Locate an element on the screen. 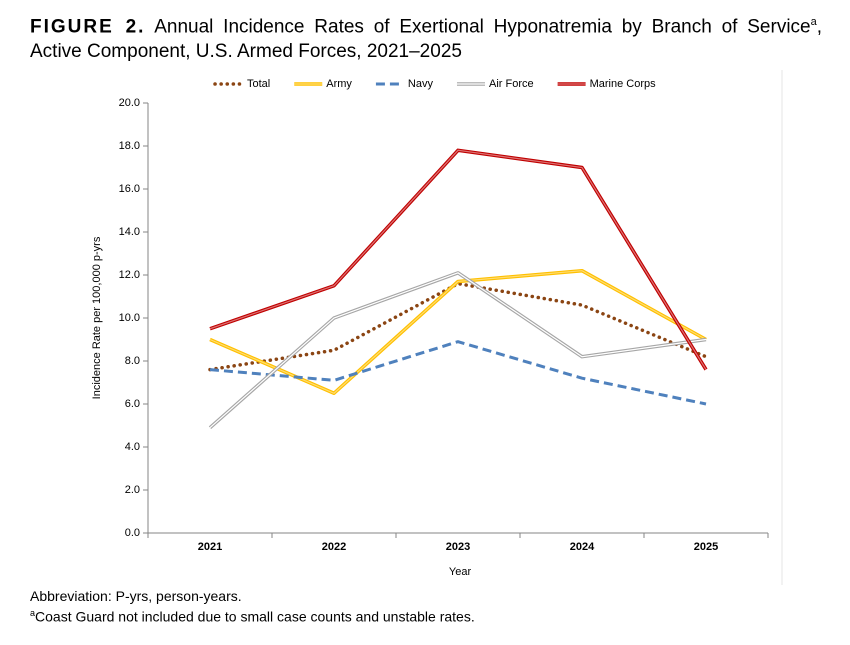 This screenshot has height=645, width=850. legend-label: Marine Corps is located at coordinates (623, 84).